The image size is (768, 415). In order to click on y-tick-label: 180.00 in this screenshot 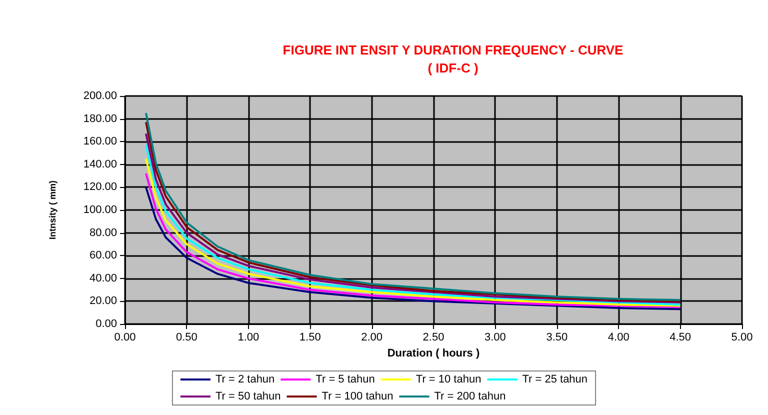, I will do `click(100, 118)`.